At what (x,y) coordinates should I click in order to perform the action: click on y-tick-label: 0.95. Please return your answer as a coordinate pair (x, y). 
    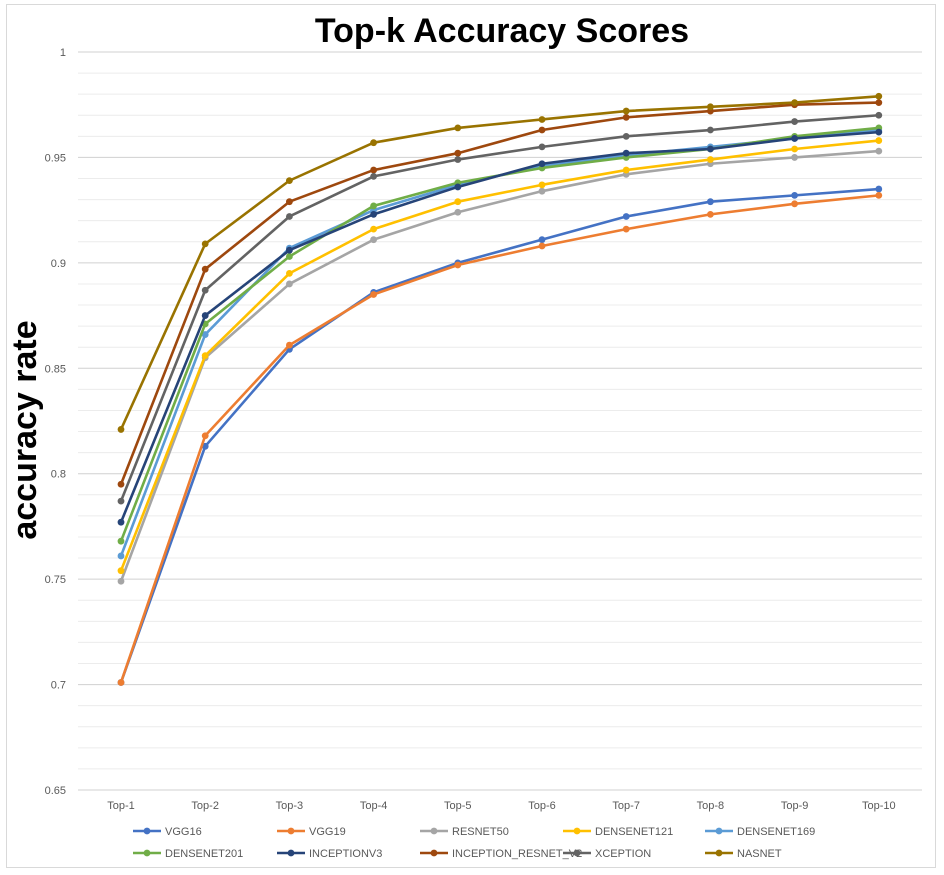
    Looking at the image, I should click on (55, 158).